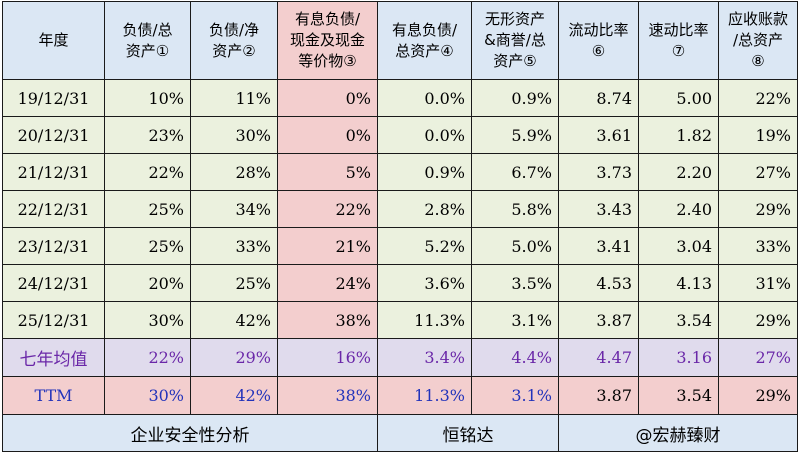 This screenshot has width=802, height=466. Describe the element at coordinates (234, 29) in the screenshot. I see `header-line: 负债/净` at that location.